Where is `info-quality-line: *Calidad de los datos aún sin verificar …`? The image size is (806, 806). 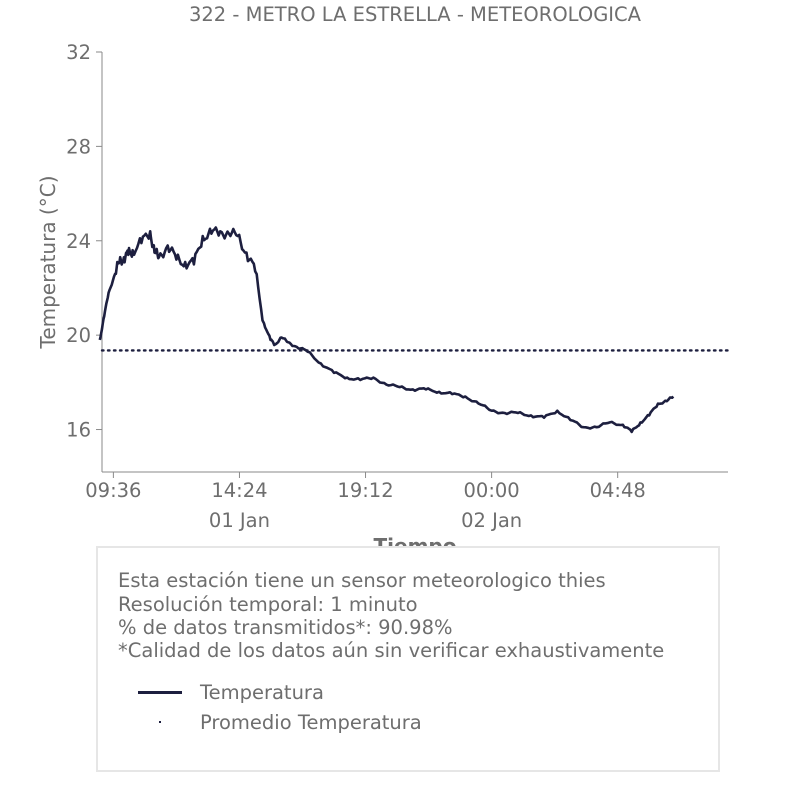
info-quality-line: *Calidad de los datos aún sin verificar … is located at coordinates (391, 650).